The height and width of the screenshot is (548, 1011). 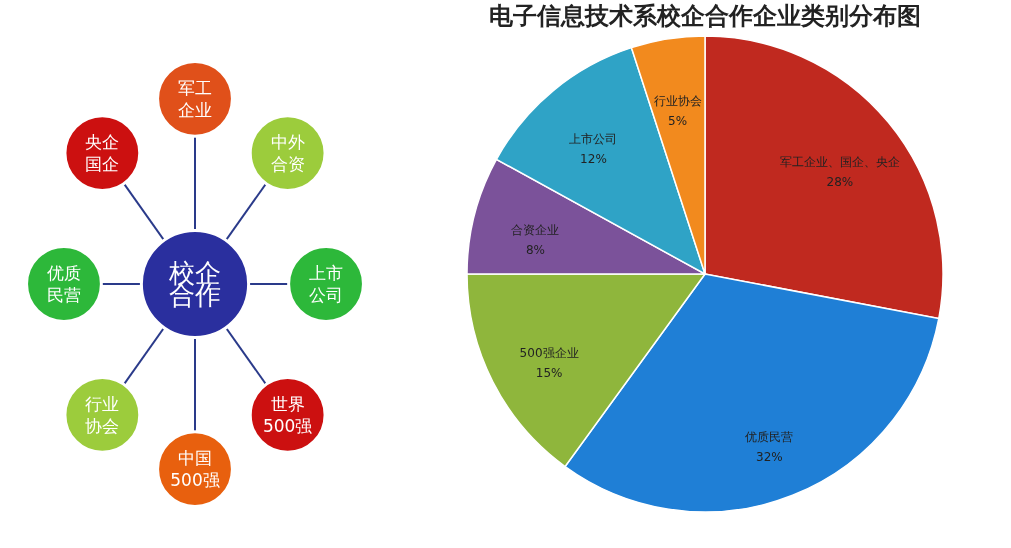 What do you see at coordinates (326, 284) in the screenshot?
I see `text: 上市公司` at bounding box center [326, 284].